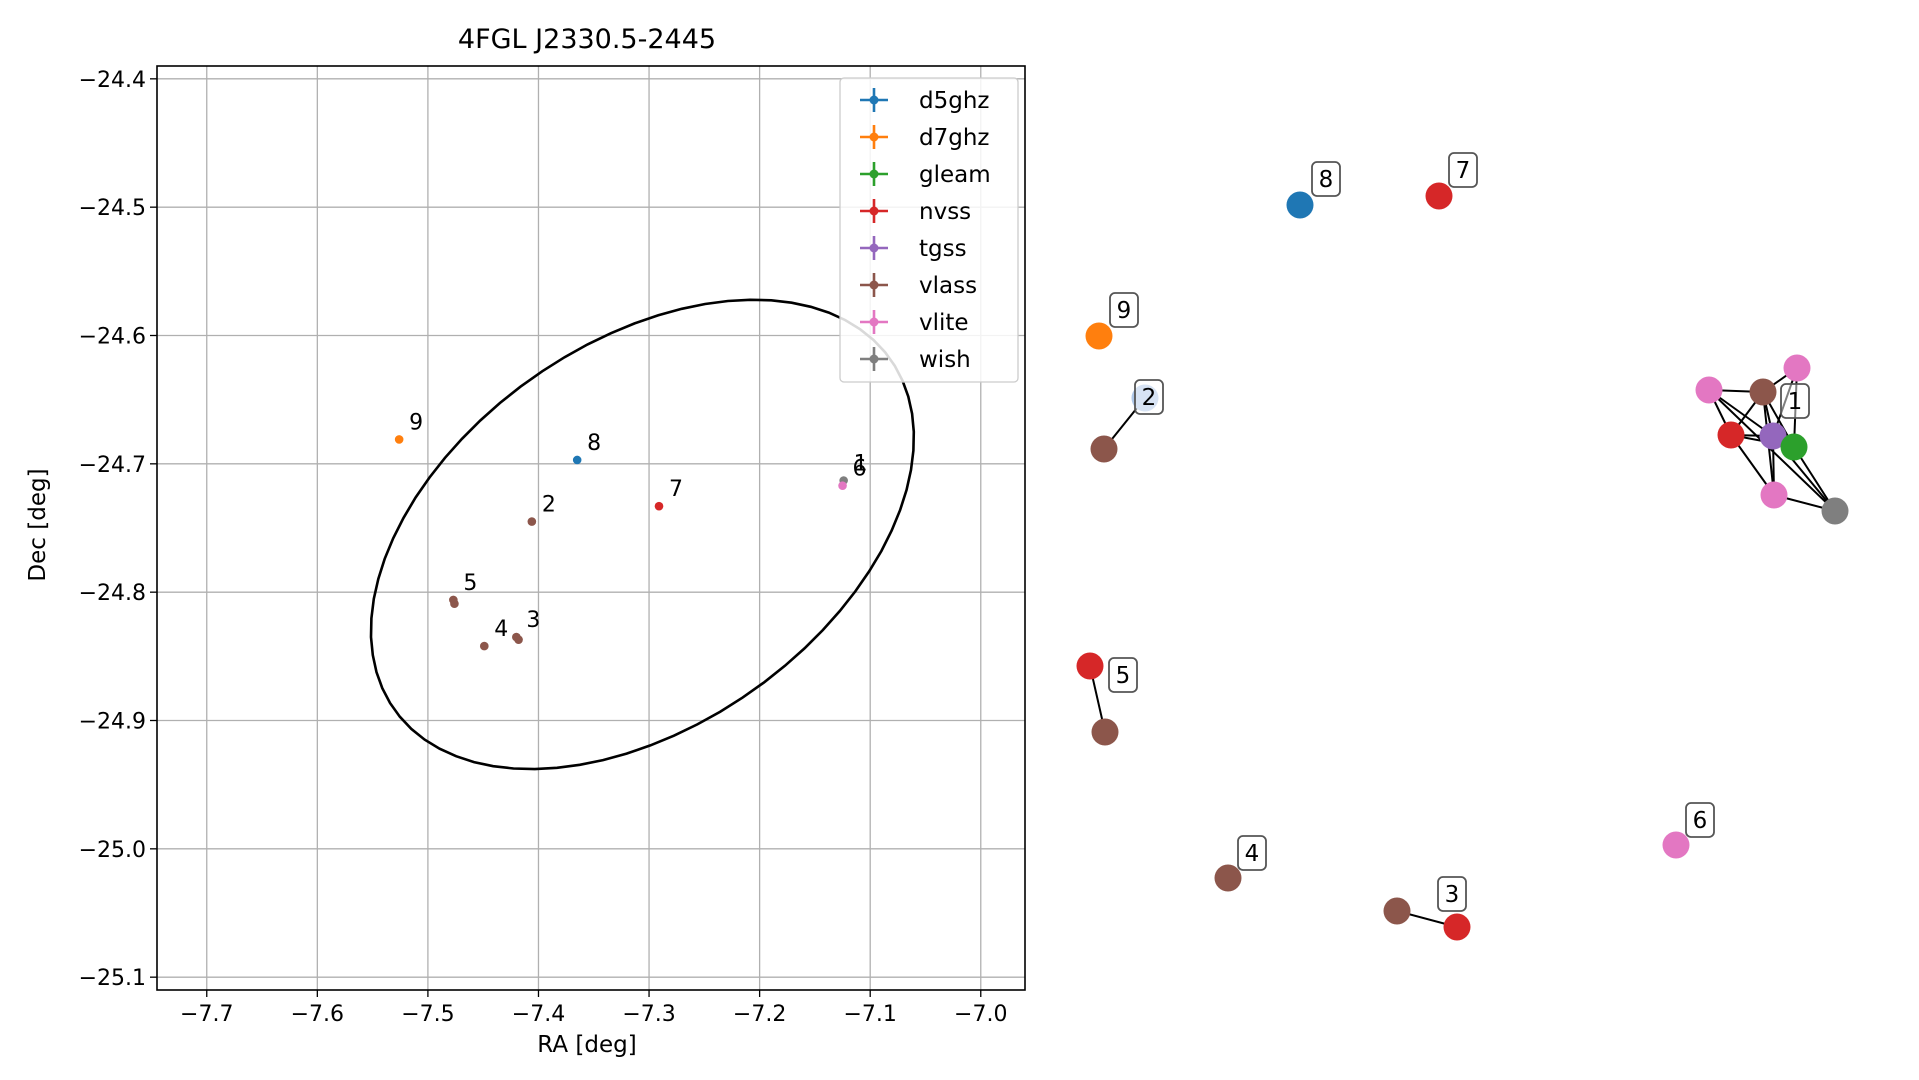 The image size is (1919, 1080). I want to click on legend-box, so click(929, 230).